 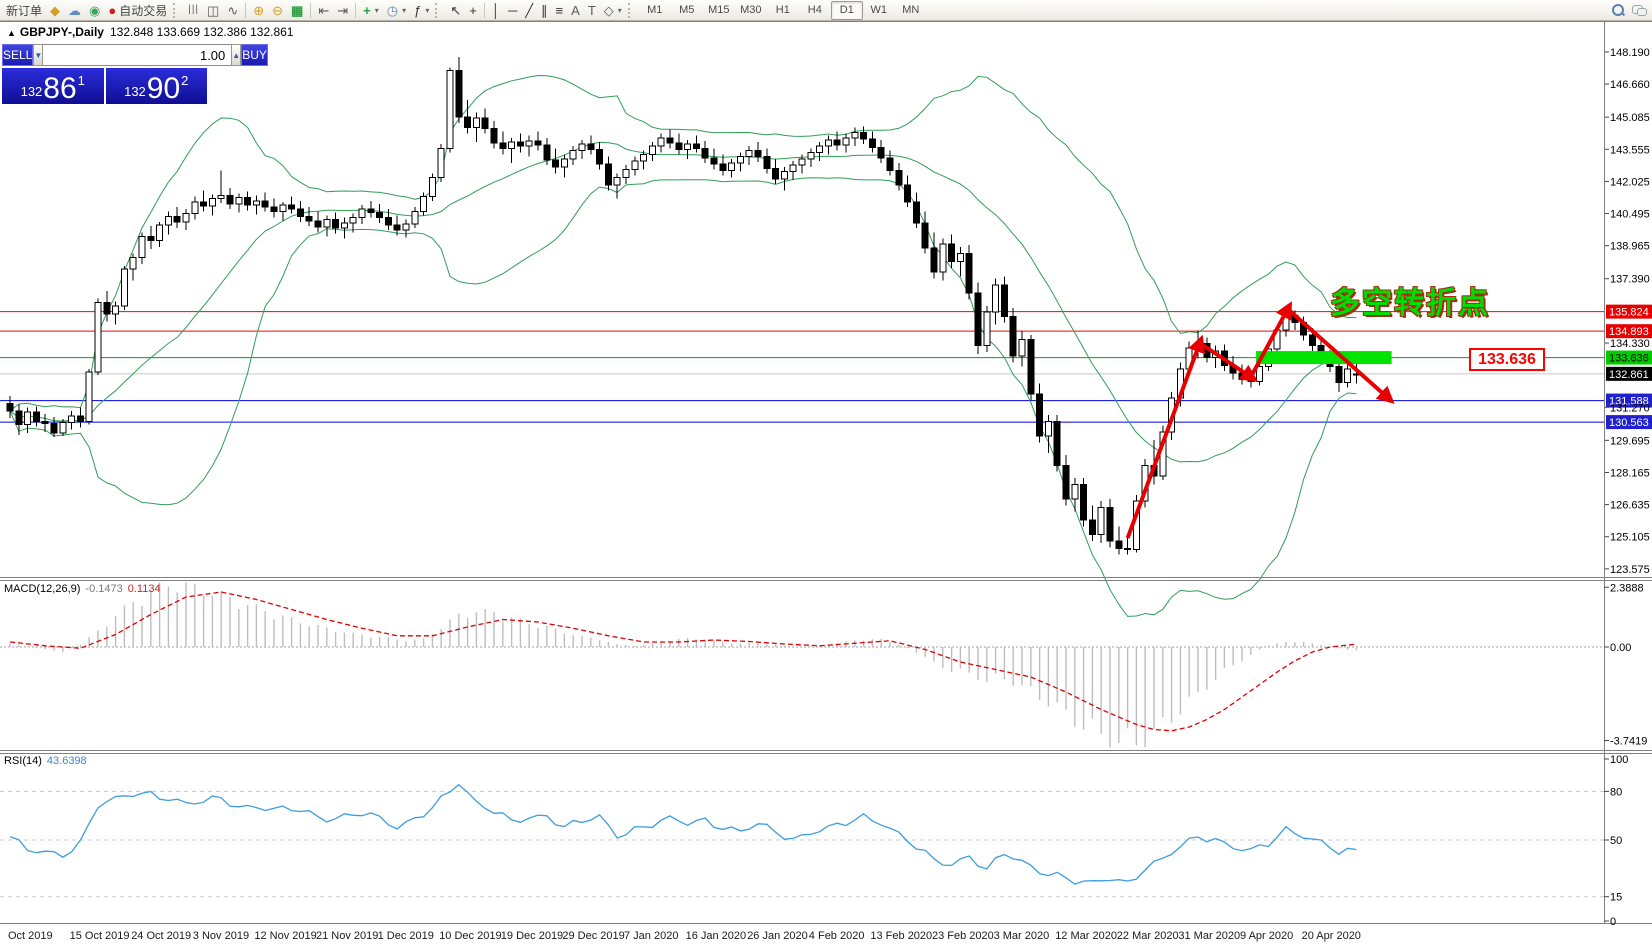 What do you see at coordinates (213, 10) in the screenshot?
I see `candlestick-chart-icon: ◫` at bounding box center [213, 10].